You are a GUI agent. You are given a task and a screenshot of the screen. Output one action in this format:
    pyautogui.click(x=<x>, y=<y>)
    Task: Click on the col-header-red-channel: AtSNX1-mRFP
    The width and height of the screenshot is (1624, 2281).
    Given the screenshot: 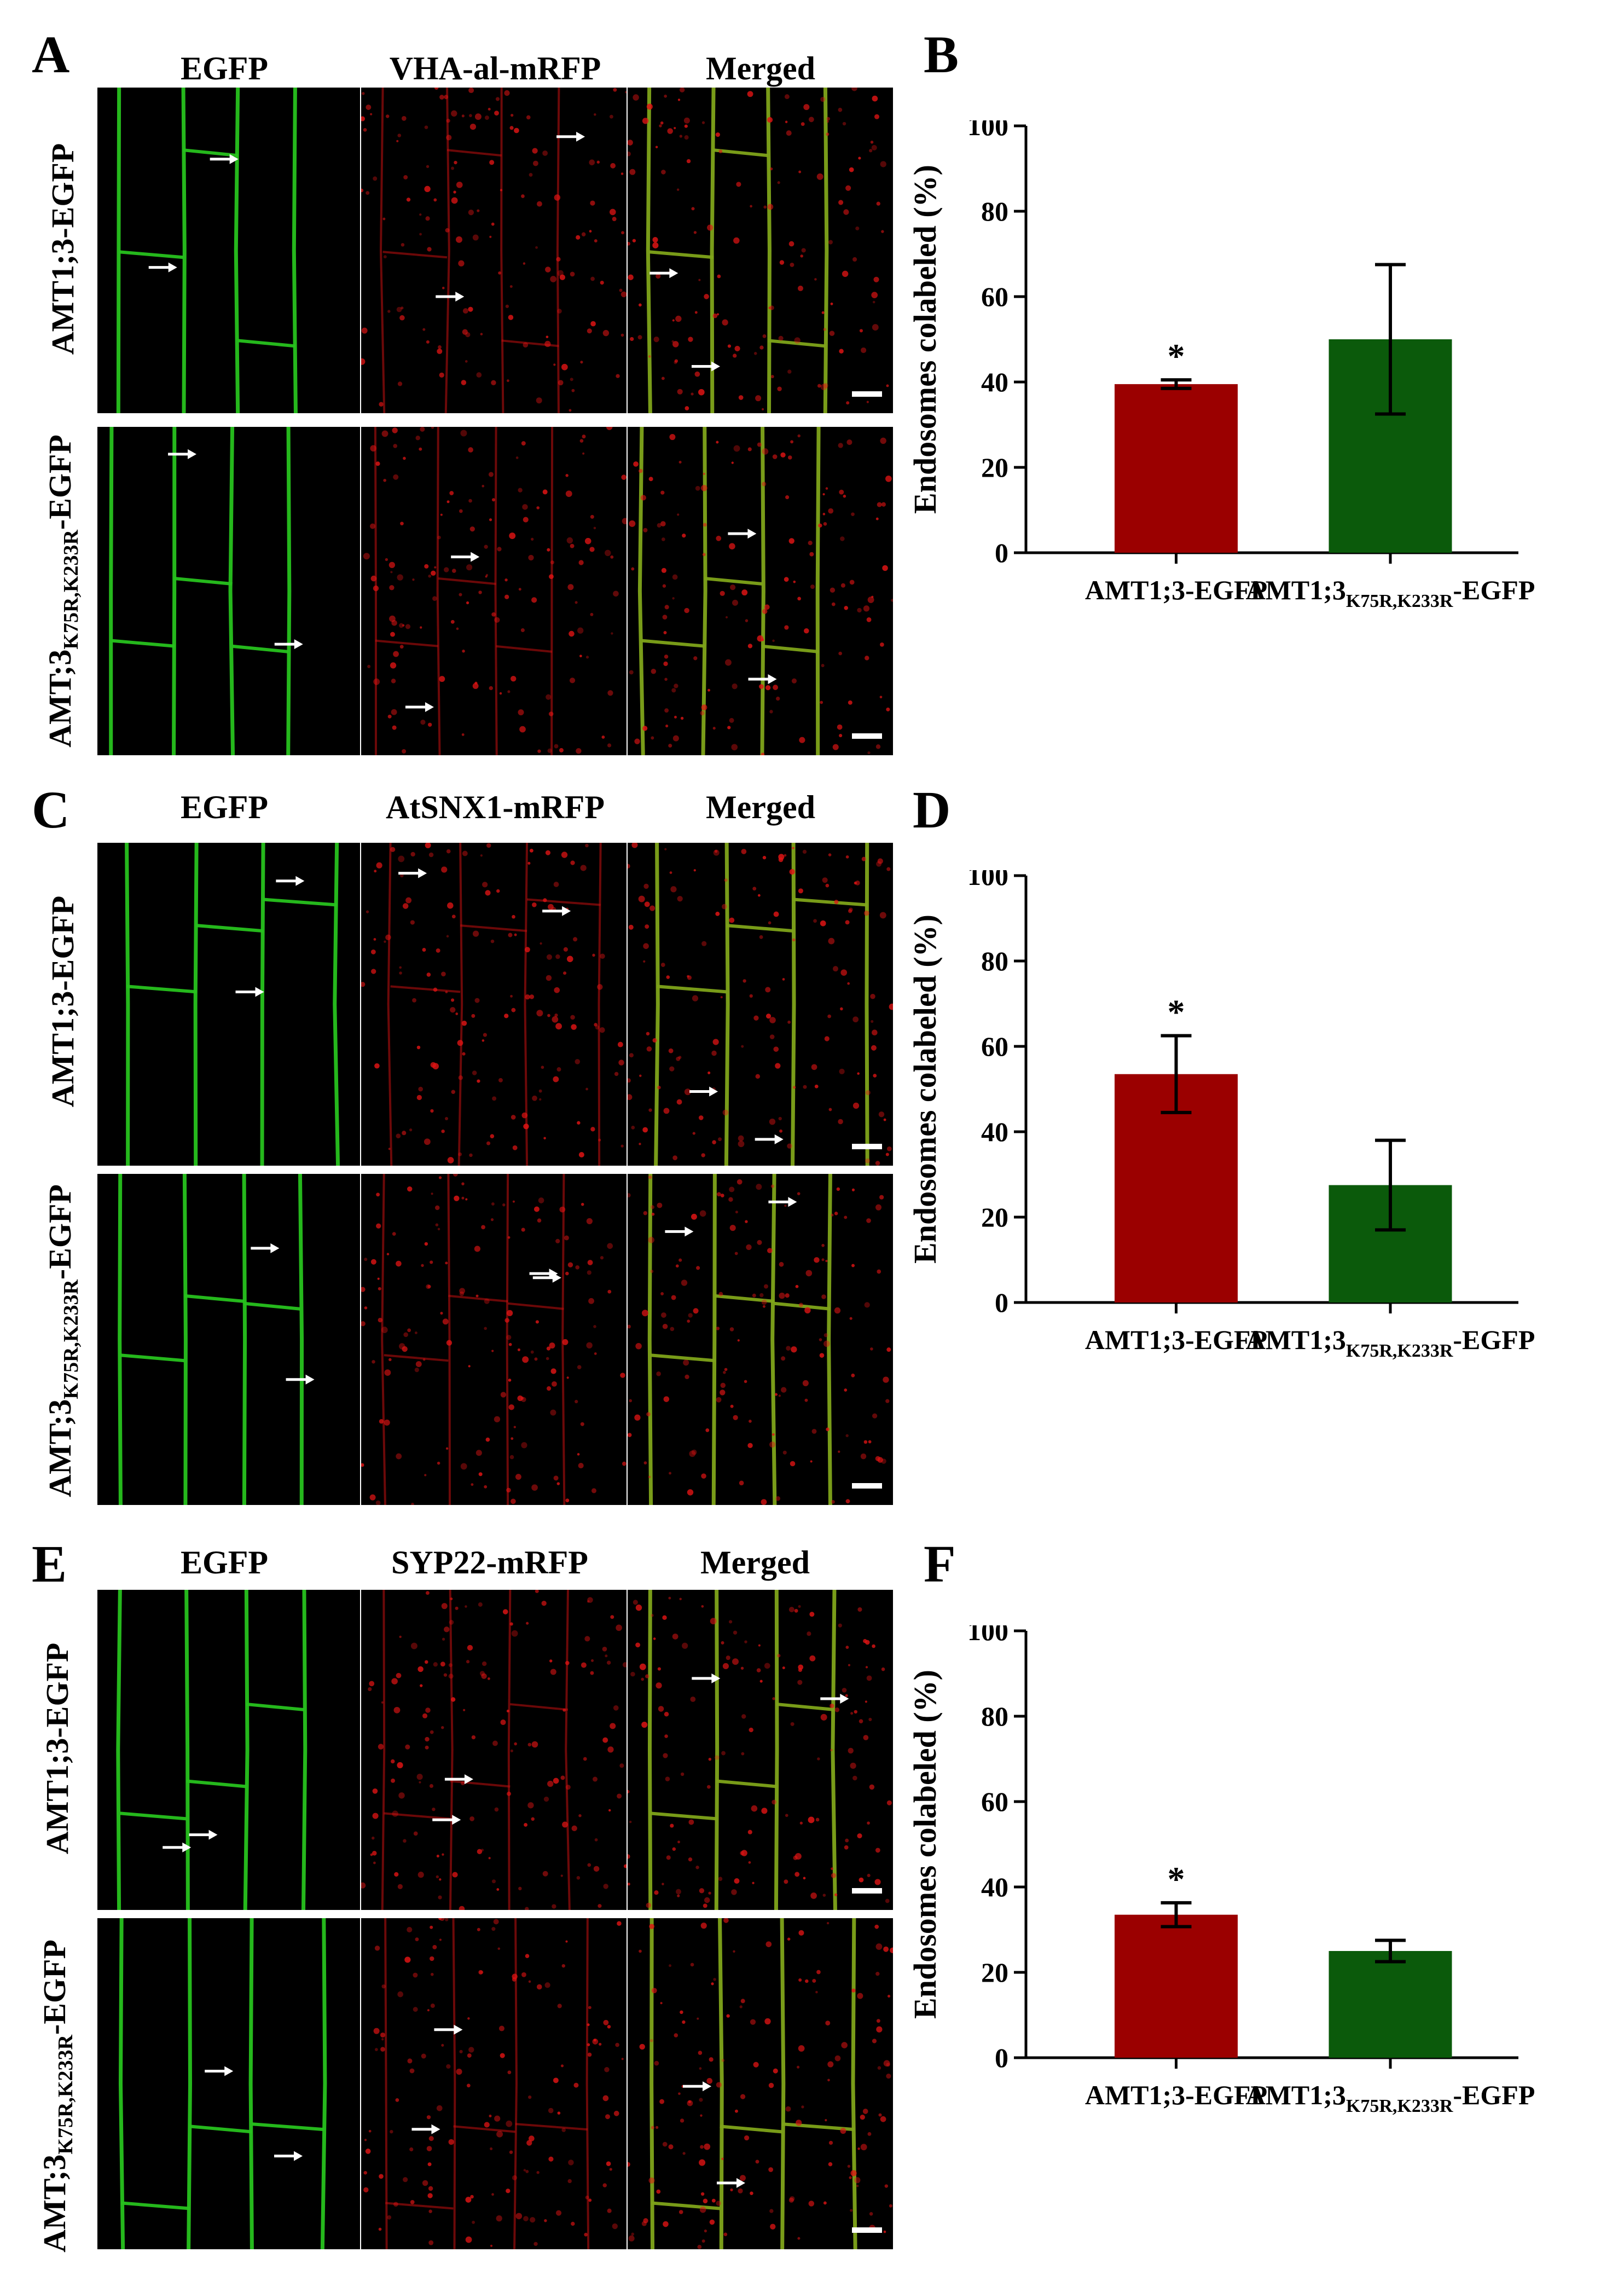 What is the action you would take?
    pyautogui.click(x=495, y=807)
    